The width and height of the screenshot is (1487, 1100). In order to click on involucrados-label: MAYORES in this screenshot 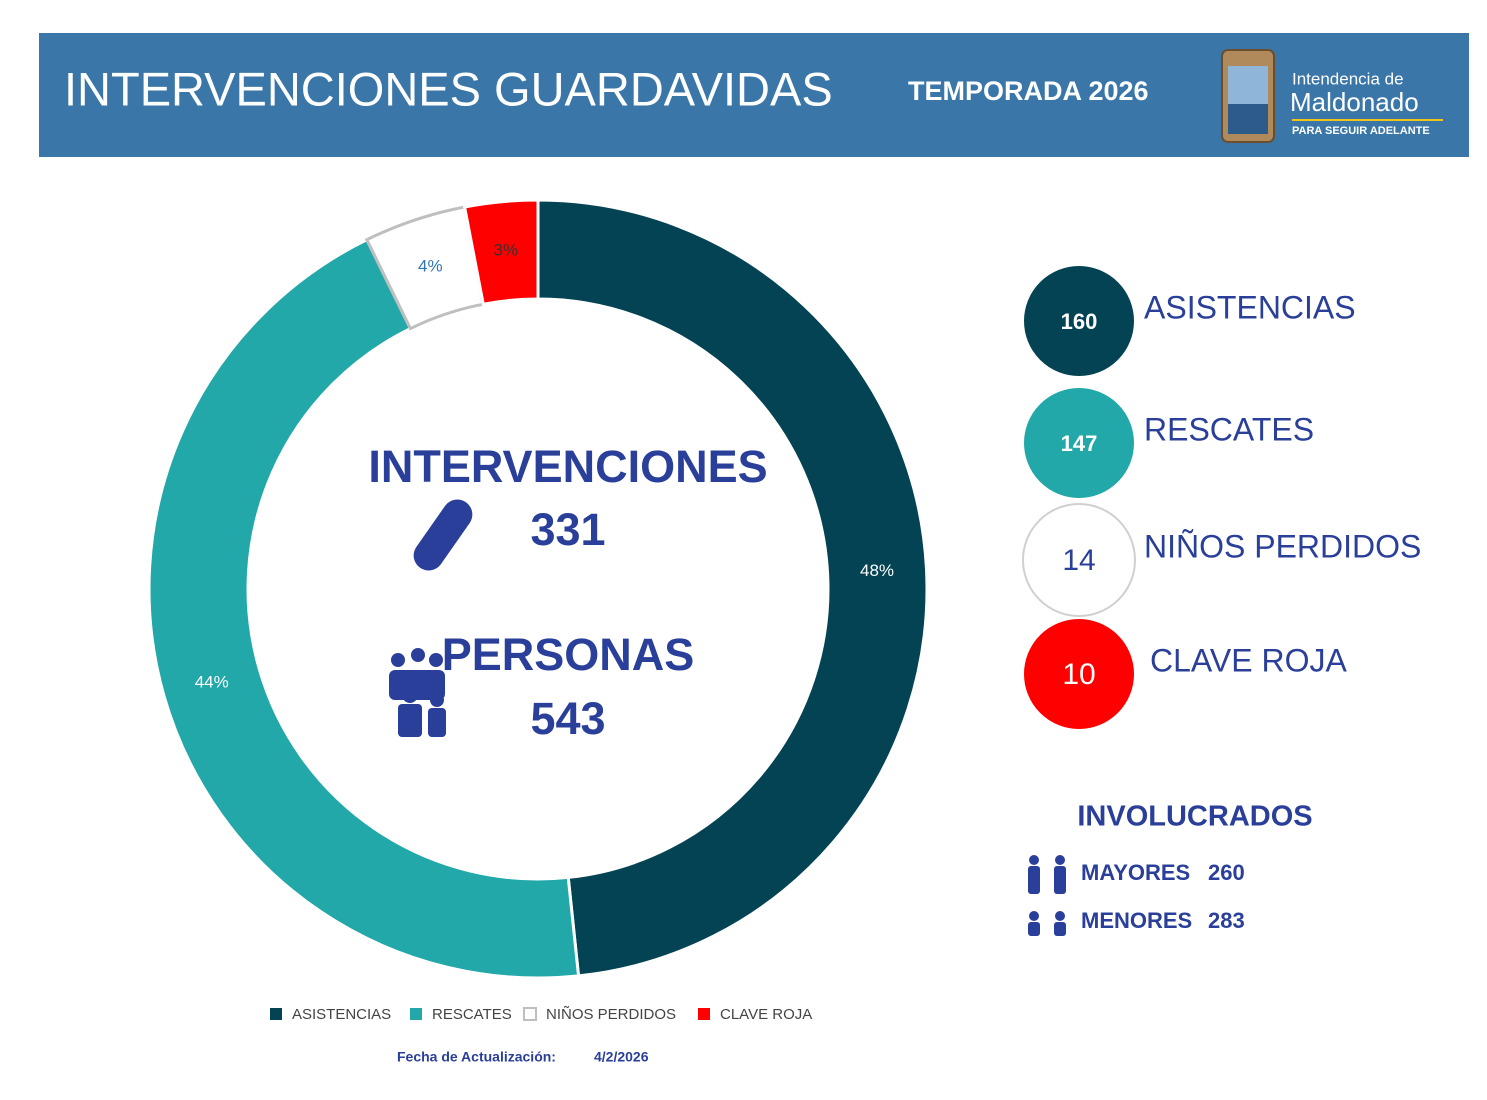, I will do `click(1135, 872)`.